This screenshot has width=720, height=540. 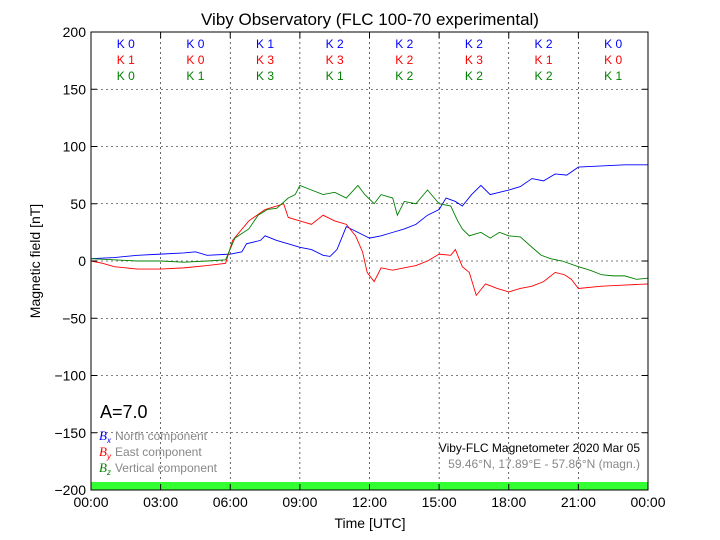 I want to click on x-tick-label: 21:00, so click(x=578, y=502).